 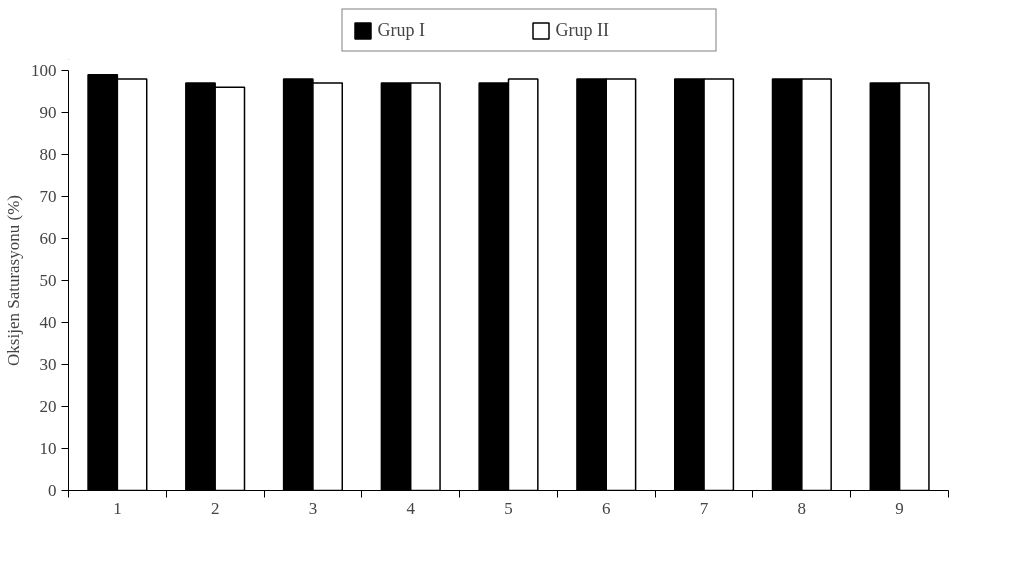 I want to click on y-tick-label: 0, so click(x=52, y=490).